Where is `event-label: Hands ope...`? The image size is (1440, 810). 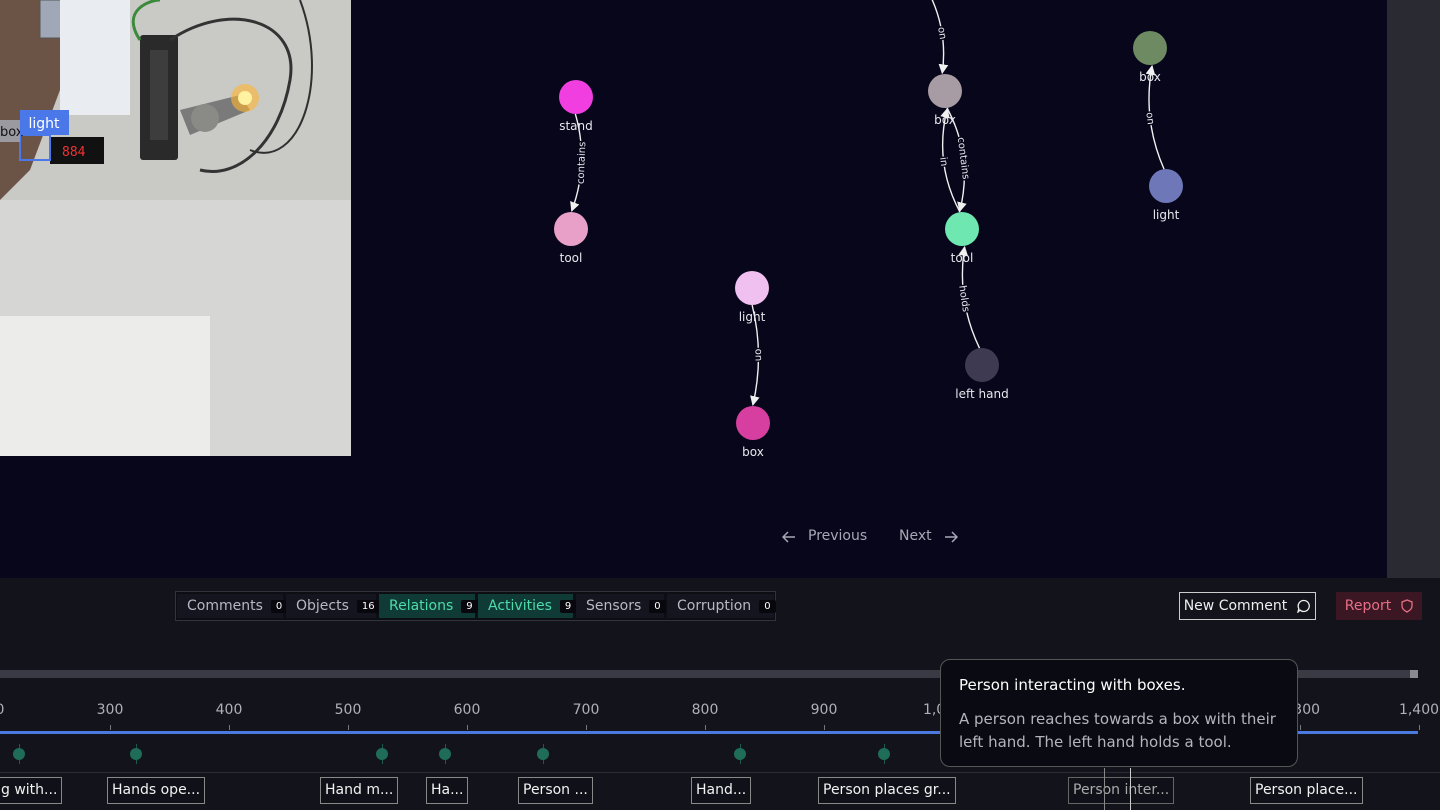
event-label: Hands ope... is located at coordinates (156, 790).